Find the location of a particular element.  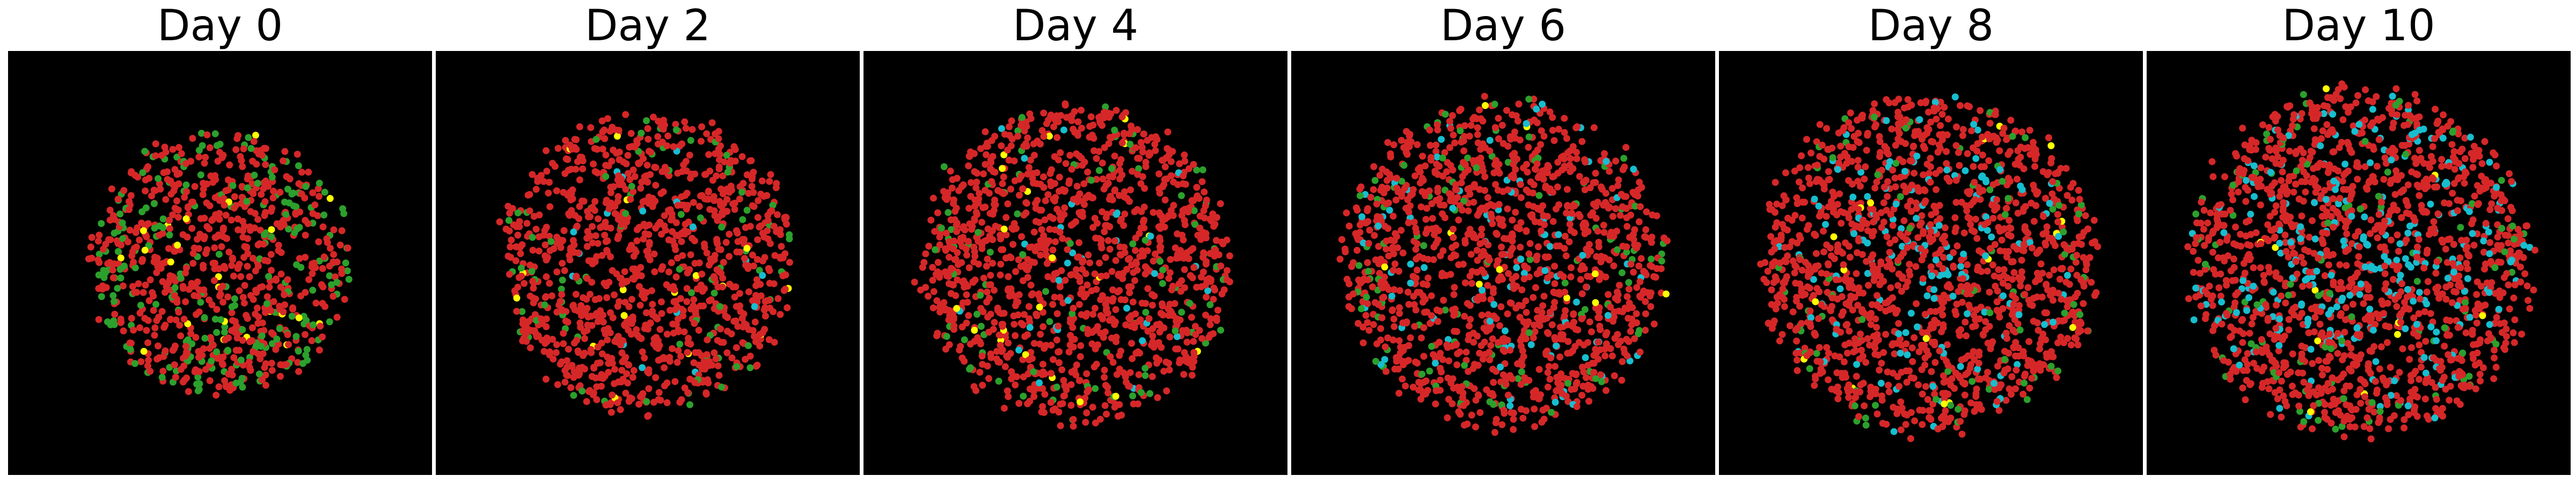

scatter-svg is located at coordinates (1072, 265).